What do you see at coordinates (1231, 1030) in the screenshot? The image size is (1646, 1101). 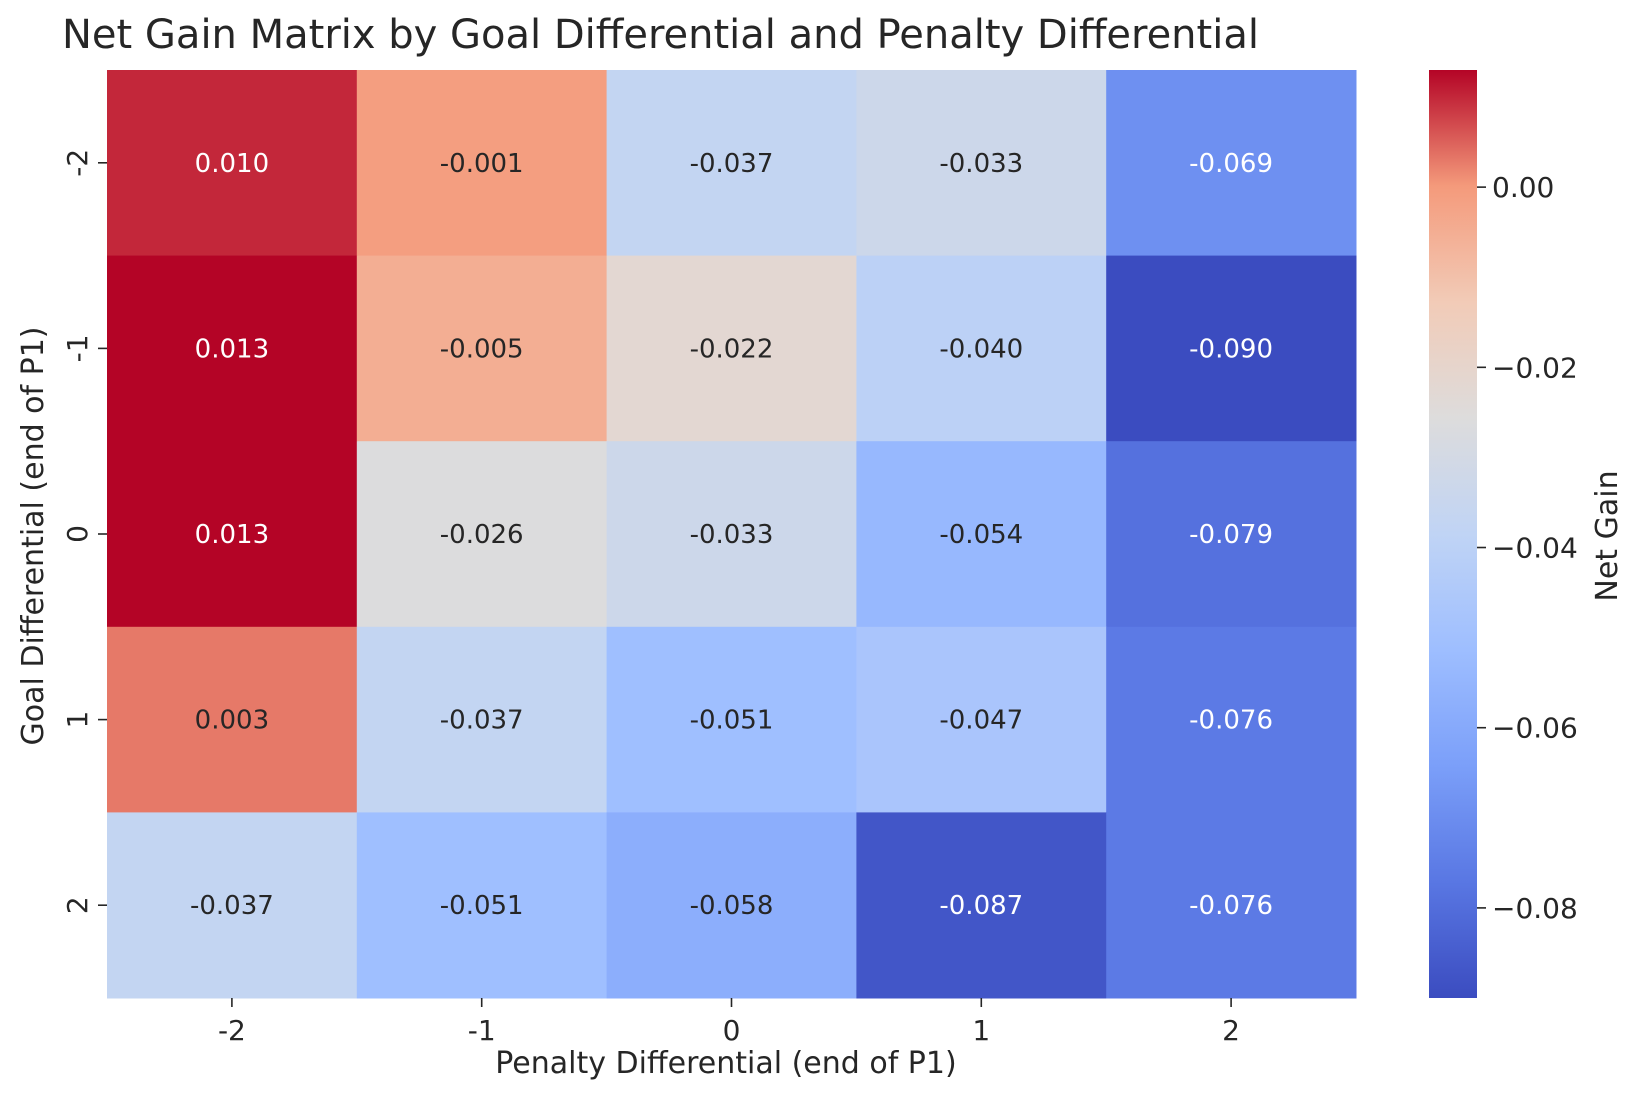 I see `x-tick-label: 2` at bounding box center [1231, 1030].